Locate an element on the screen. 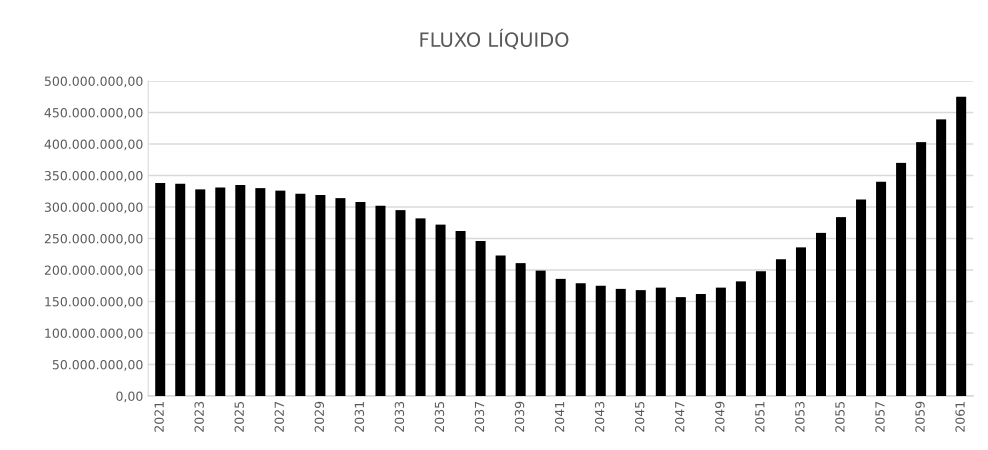  y-tick-label: 250.000.000,00 is located at coordinates (93, 239).